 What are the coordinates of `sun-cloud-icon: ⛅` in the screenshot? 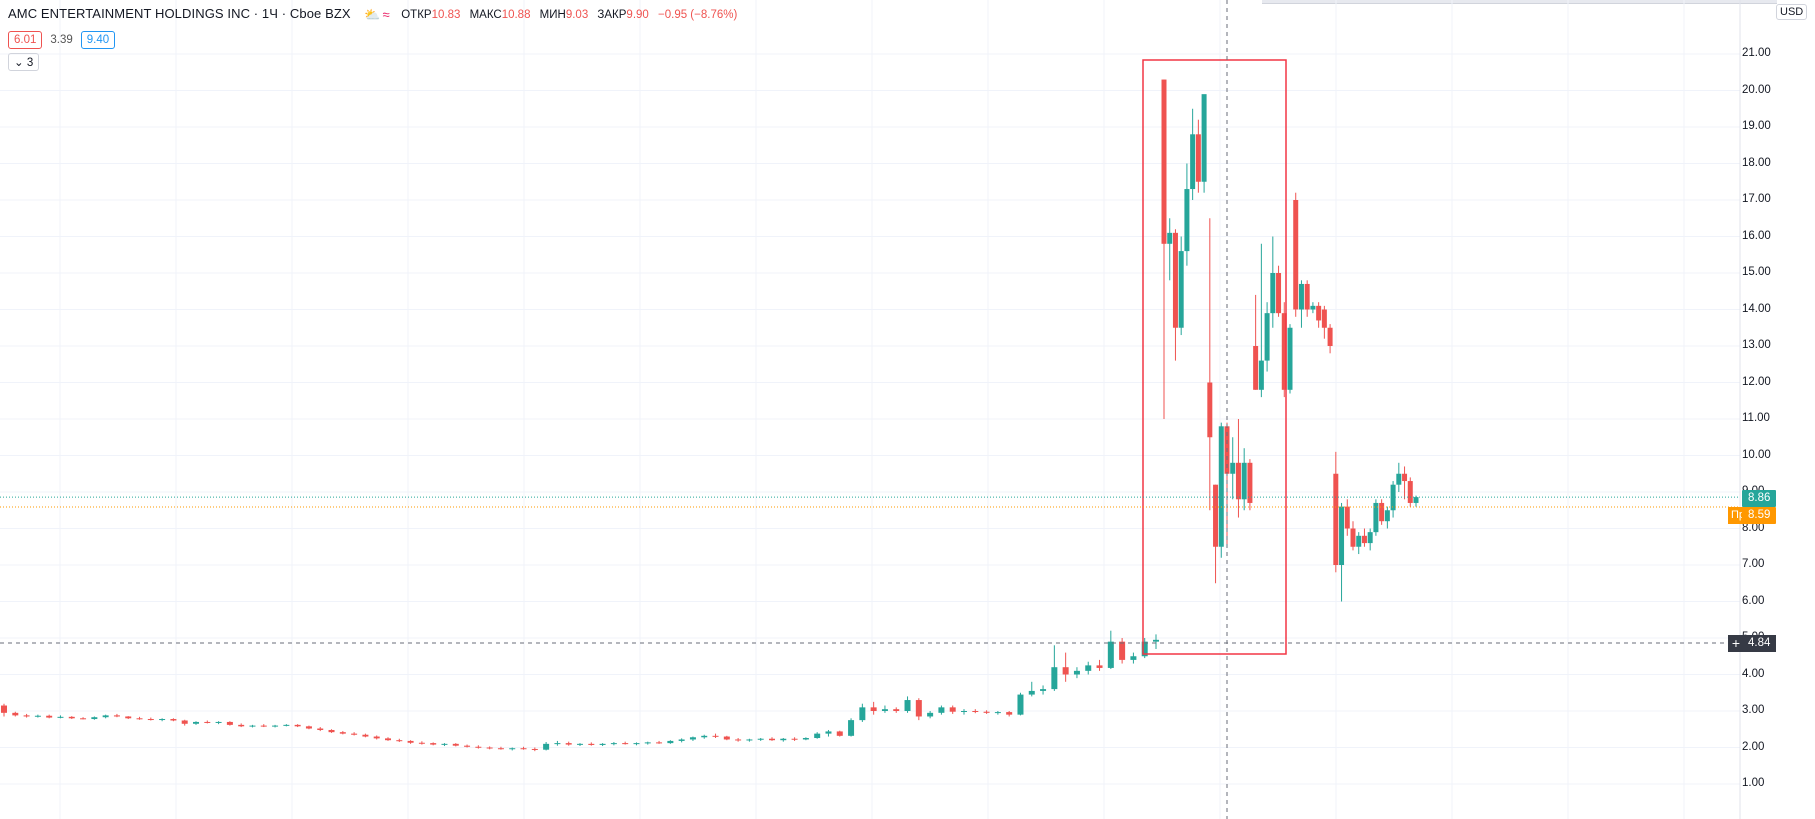 It's located at (372, 14).